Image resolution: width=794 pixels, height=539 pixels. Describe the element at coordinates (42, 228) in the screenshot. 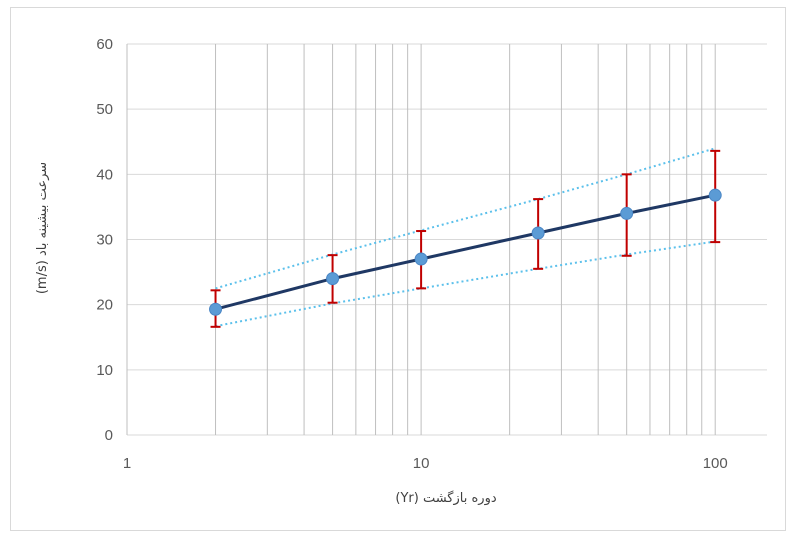

I see `y-axis-title: سرعت بیشینه باد (m/s)` at that location.